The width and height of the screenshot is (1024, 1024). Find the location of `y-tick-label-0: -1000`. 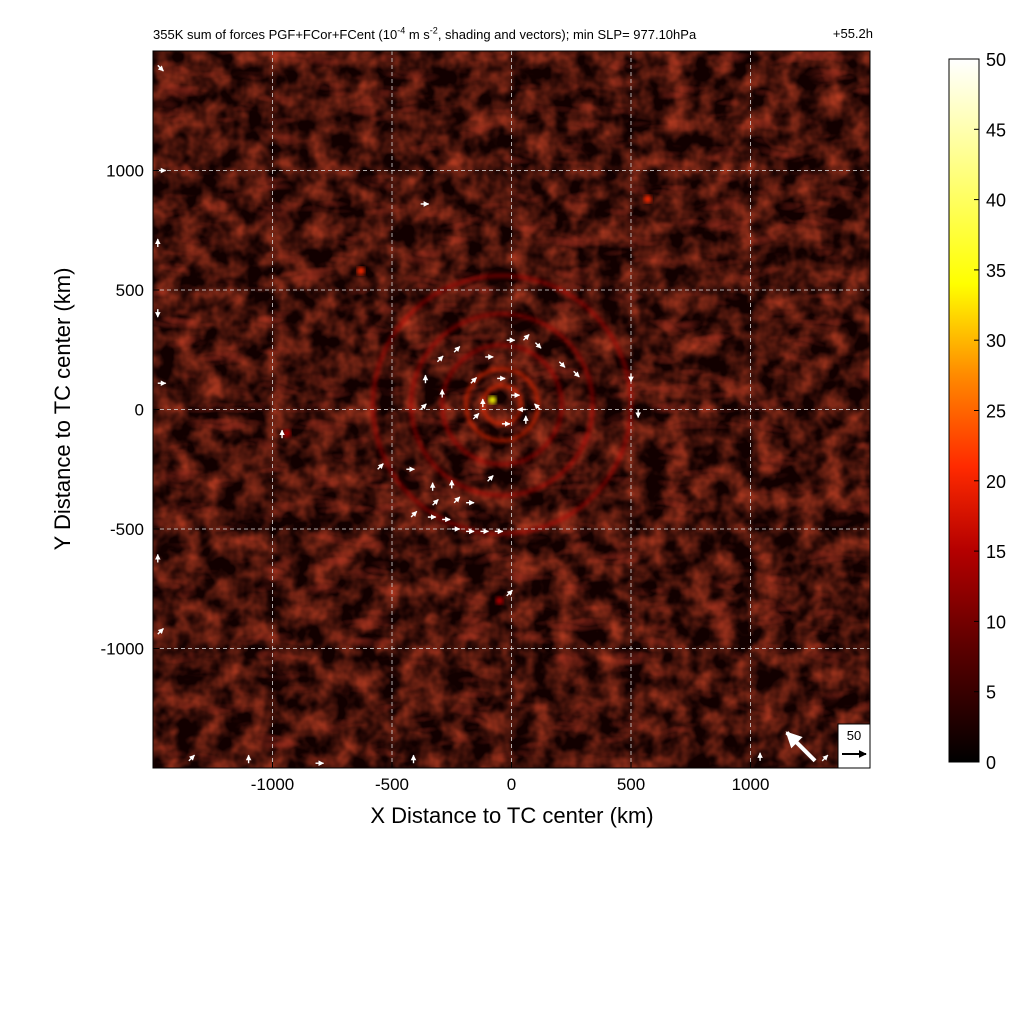

y-tick-label-0: -1000 is located at coordinates (122, 649).